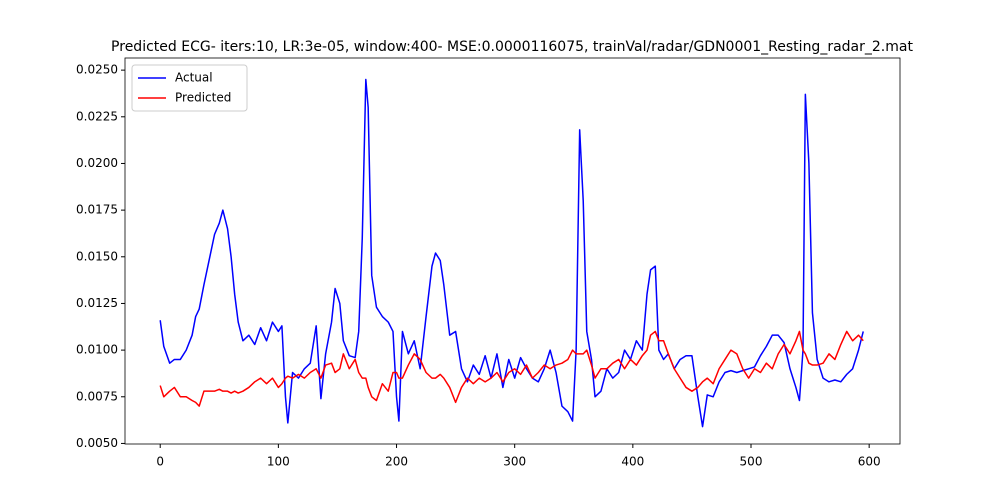 The height and width of the screenshot is (500, 1000). What do you see at coordinates (278, 462) in the screenshot?
I see `x-tick-label: 100` at bounding box center [278, 462].